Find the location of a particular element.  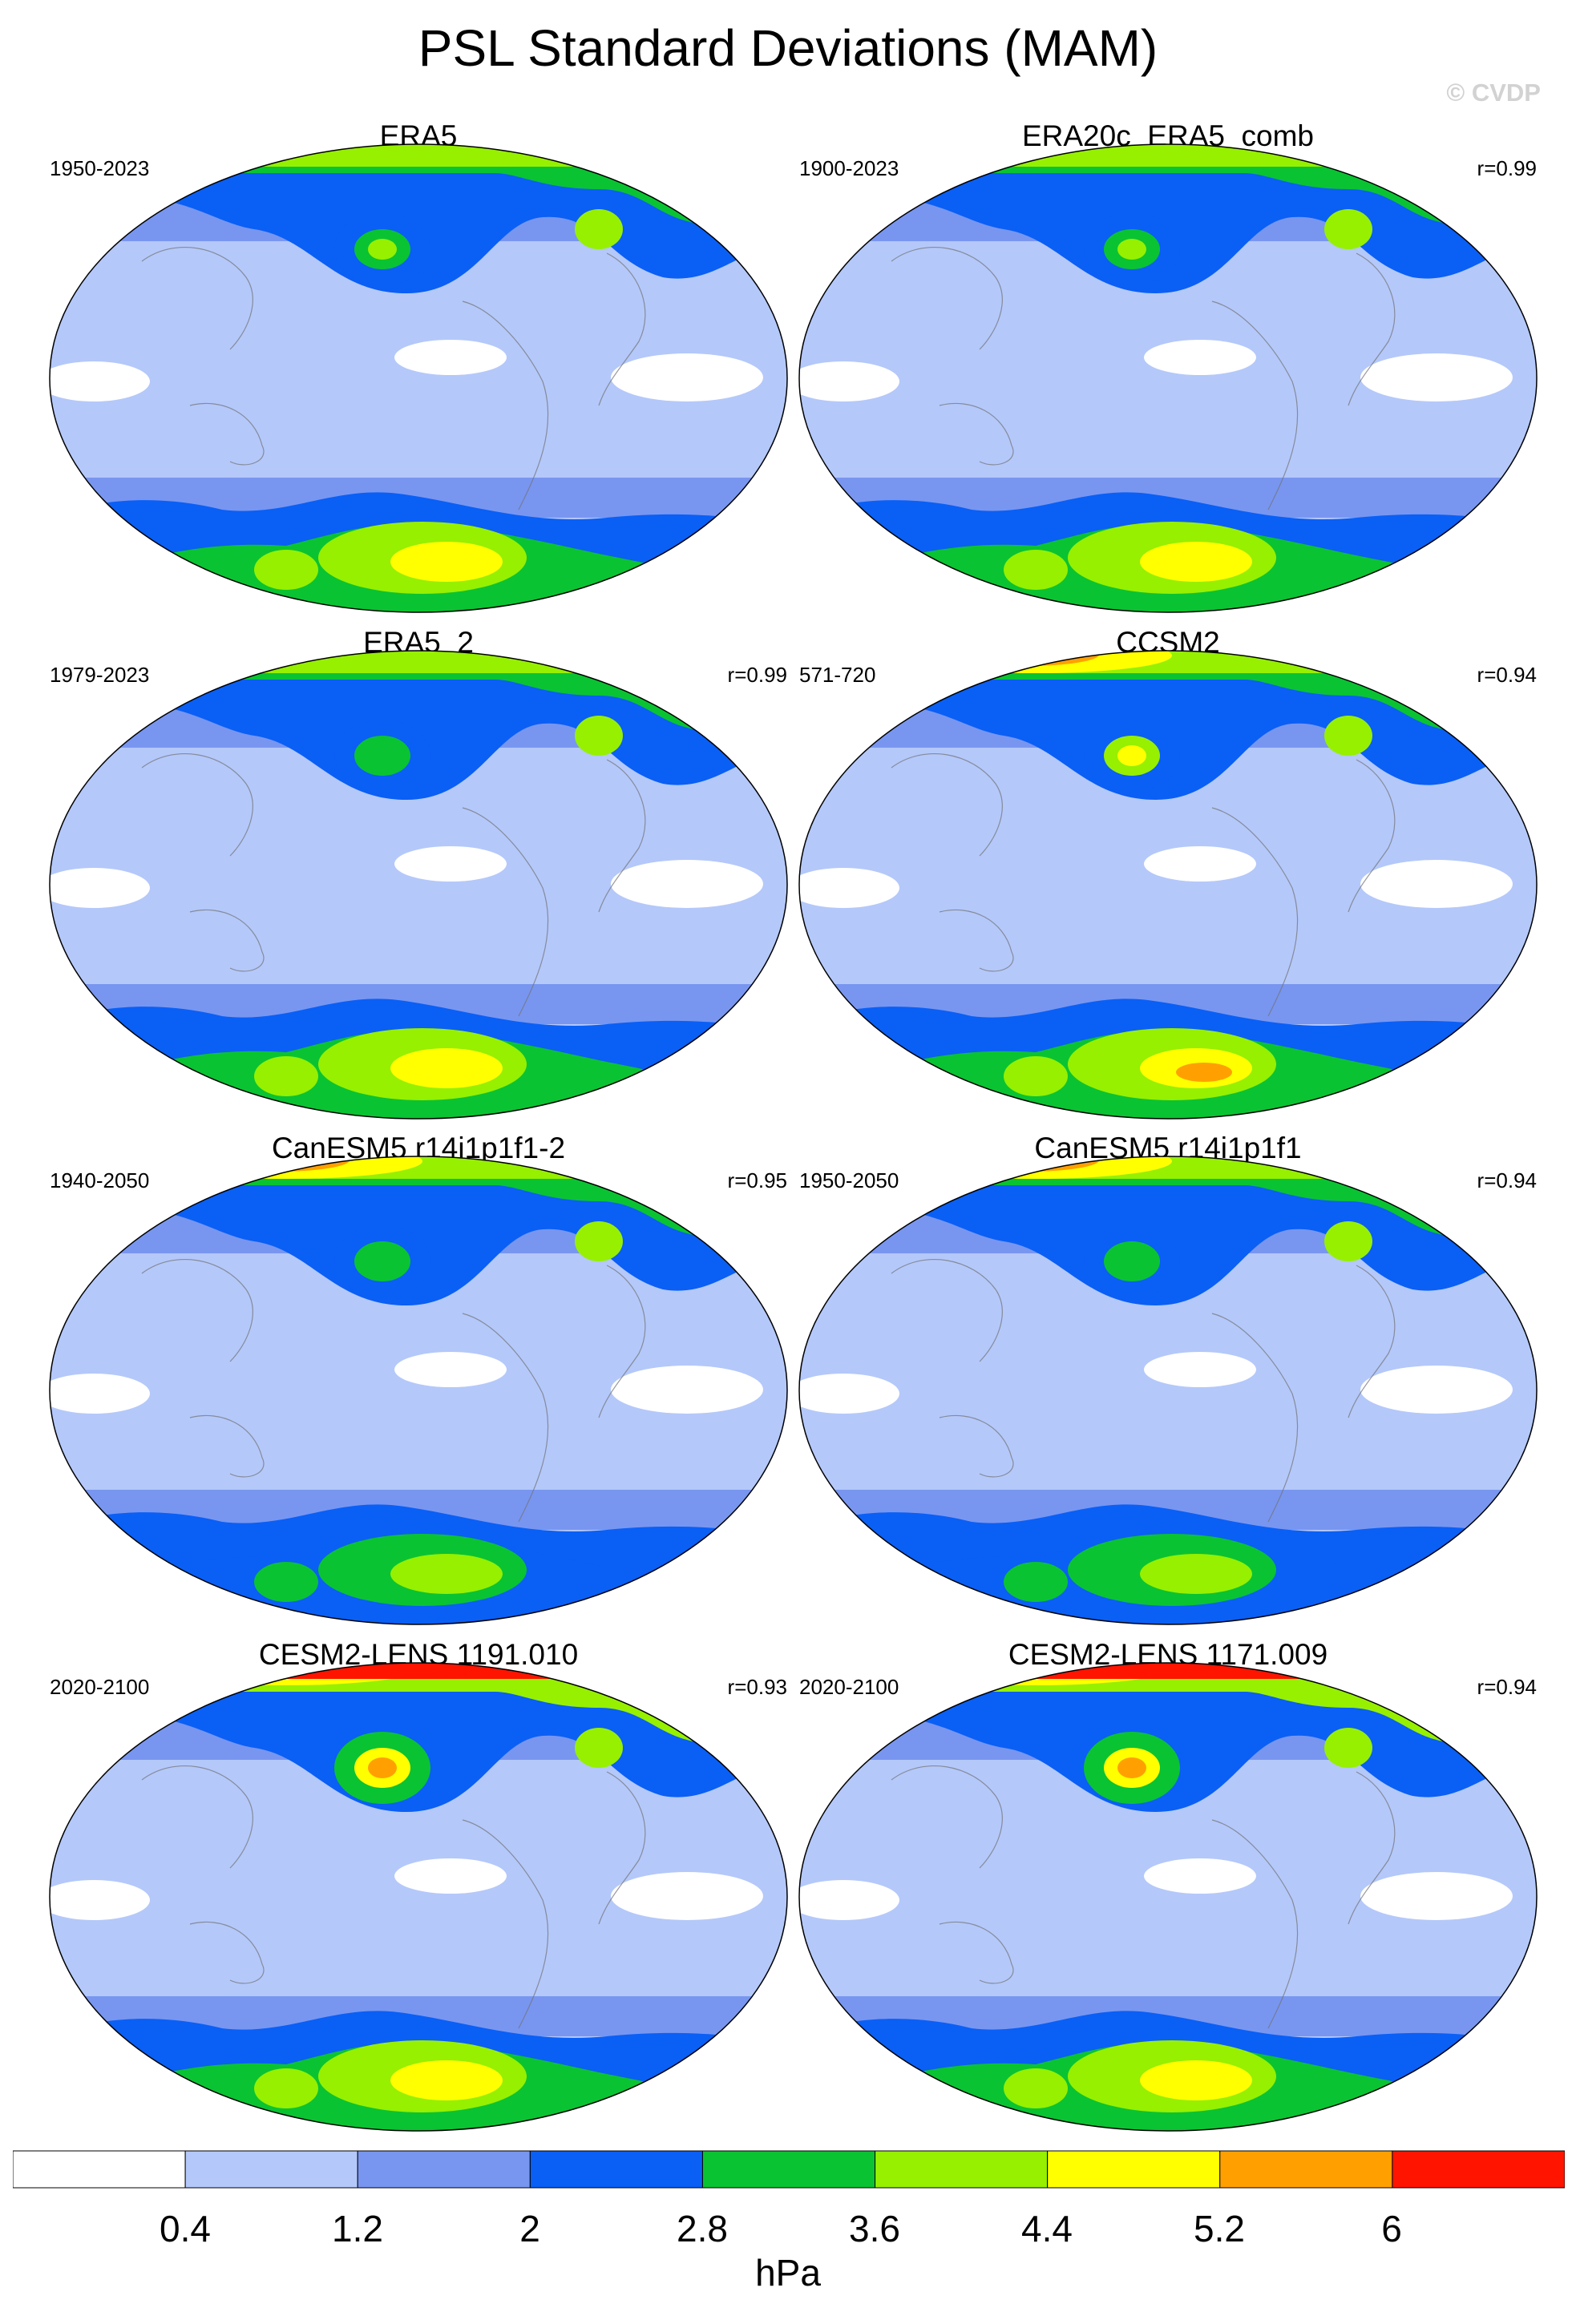

colorbar-tick-label: 1.2 is located at coordinates (357, 2228).